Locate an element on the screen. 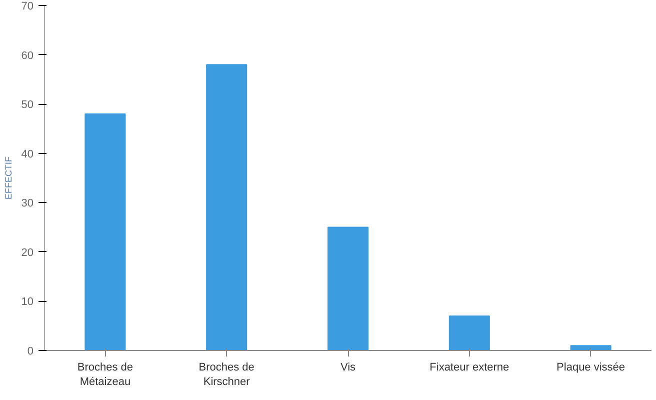 This screenshot has width=656, height=400. x-tick-label: Broches de Métaizeau is located at coordinates (105, 375).